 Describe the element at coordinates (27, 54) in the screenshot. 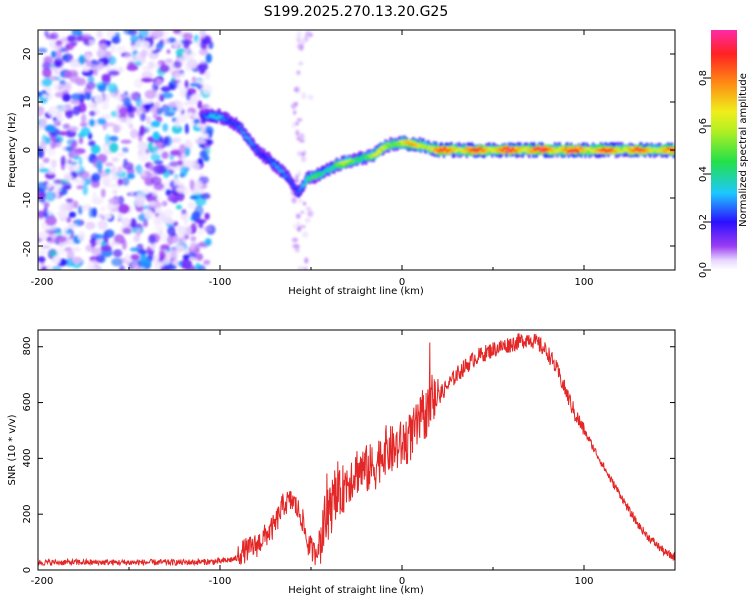

I see `y-tick-label: 20` at that location.